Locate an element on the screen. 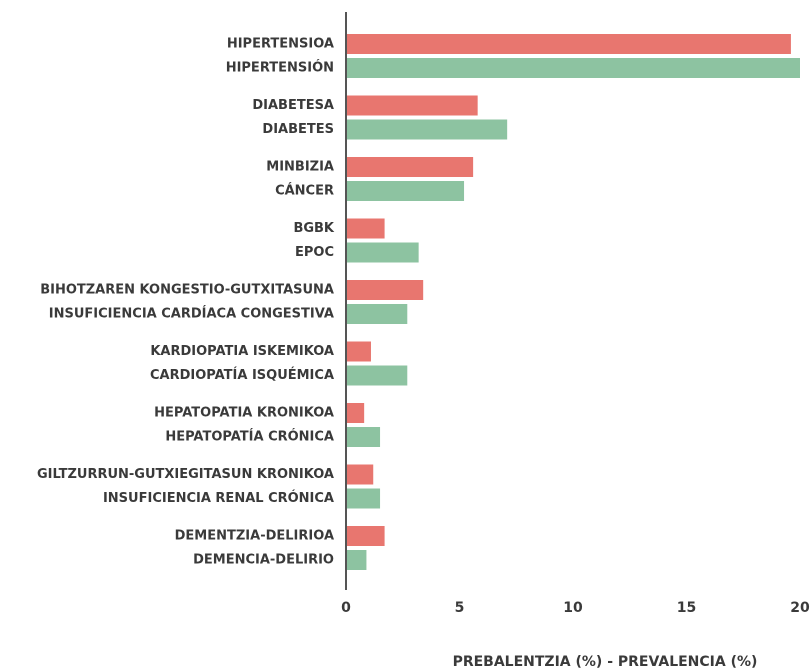 Image resolution: width=812 pixels, height=672 pixels. bar-label: GILTZURRUN-GUTXIEGITASUN KRONIKOA is located at coordinates (185, 474).